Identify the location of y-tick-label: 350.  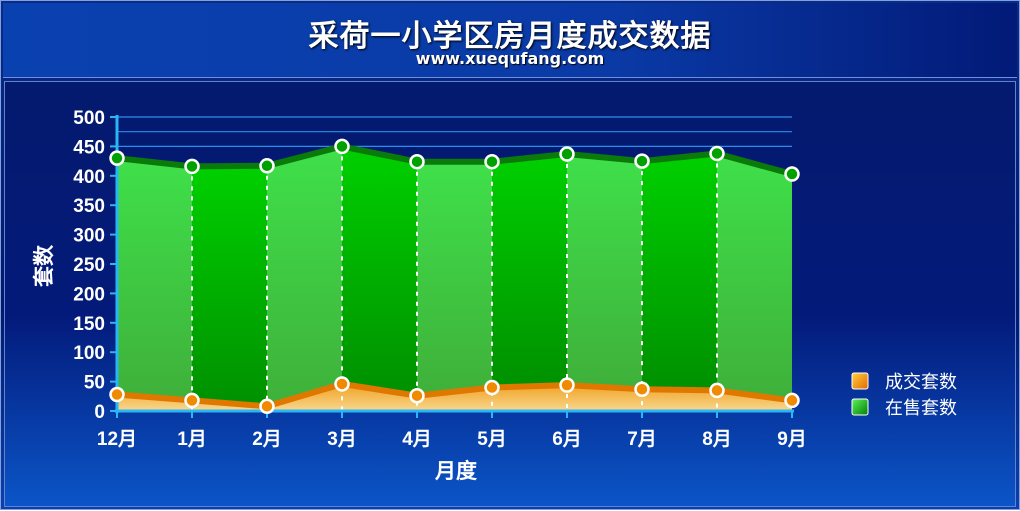
(89, 206).